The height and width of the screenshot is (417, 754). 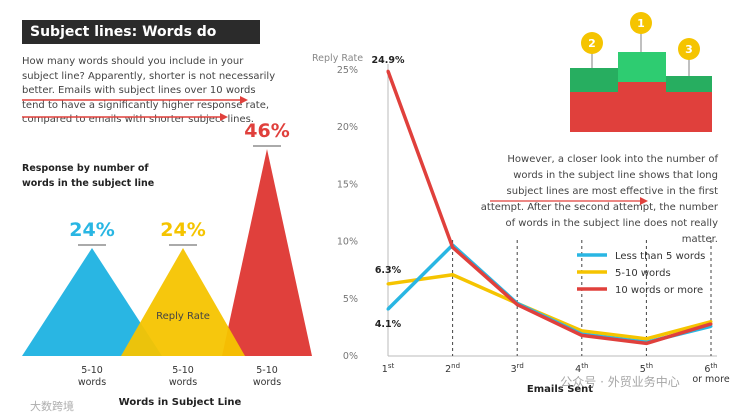 What do you see at coordinates (388, 270) in the screenshot?
I see `annotation-label: 6.3%` at bounding box center [388, 270].